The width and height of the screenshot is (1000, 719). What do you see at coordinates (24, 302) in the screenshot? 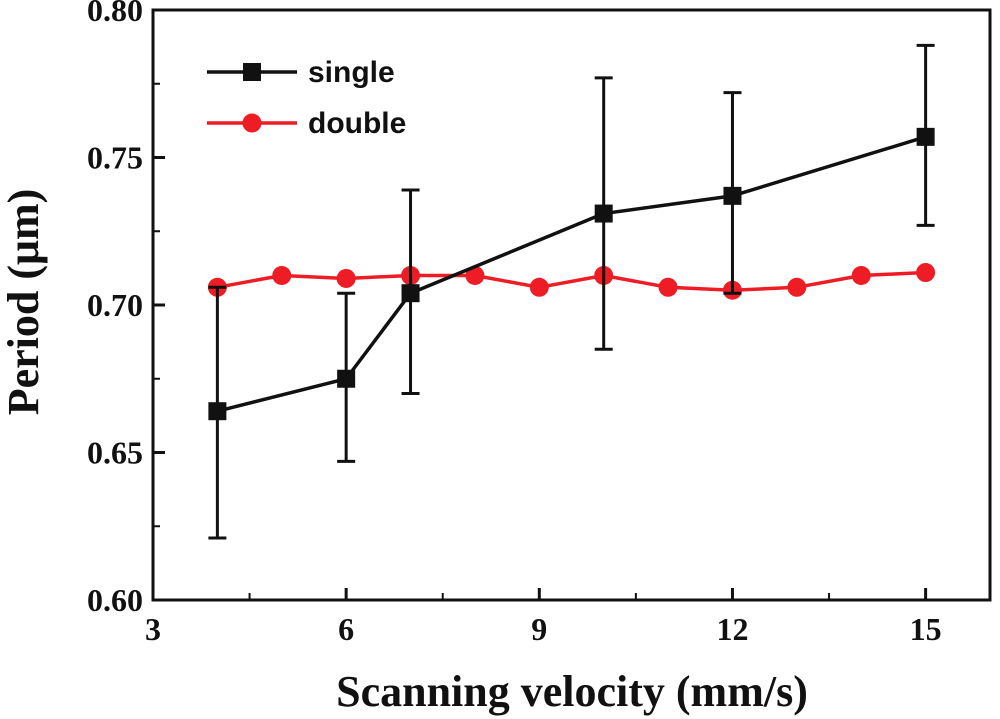
I see `y-axis-title: Period (μm)` at bounding box center [24, 302].